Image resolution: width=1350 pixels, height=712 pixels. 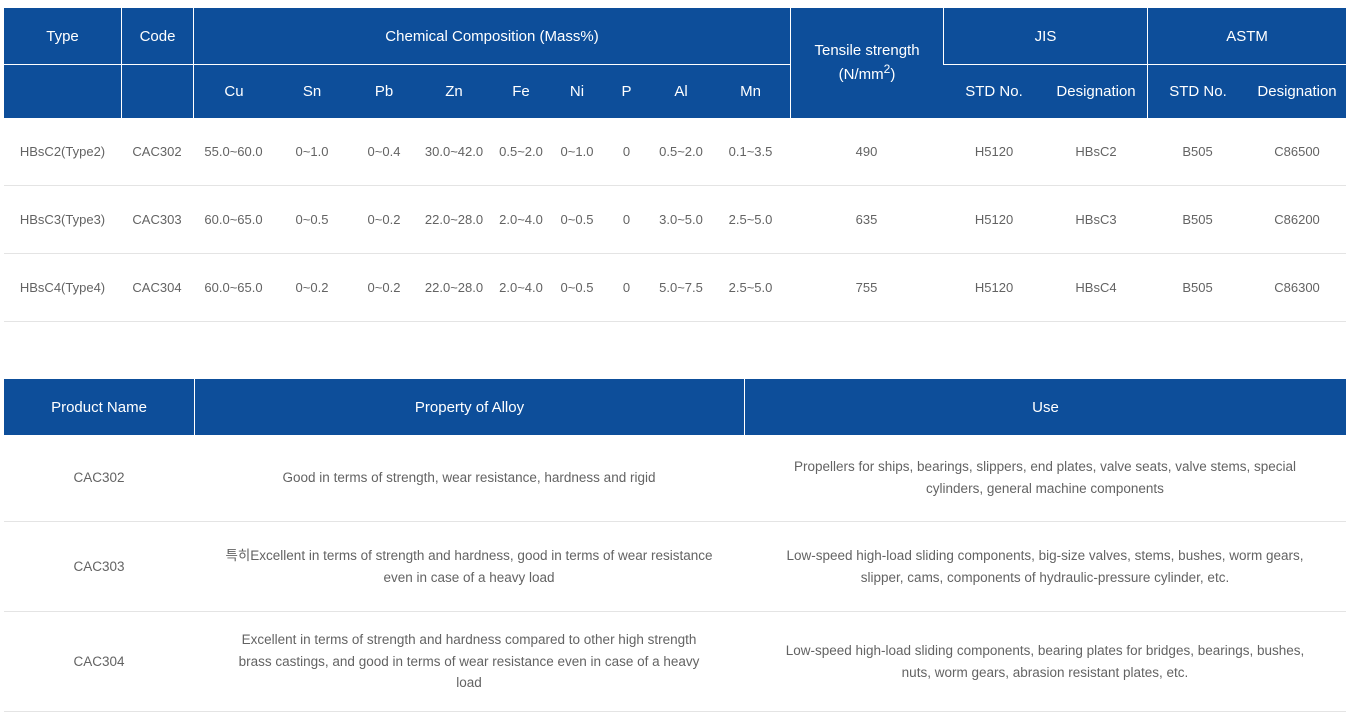 I want to click on cell-astm-designation: C86500, so click(x=1297, y=152).